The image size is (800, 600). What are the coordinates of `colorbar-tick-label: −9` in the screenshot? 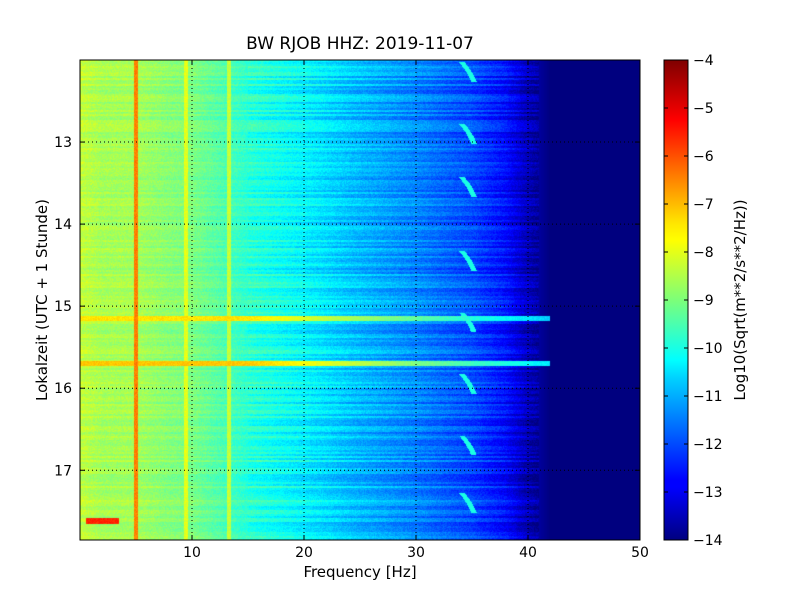 It's located at (703, 301).